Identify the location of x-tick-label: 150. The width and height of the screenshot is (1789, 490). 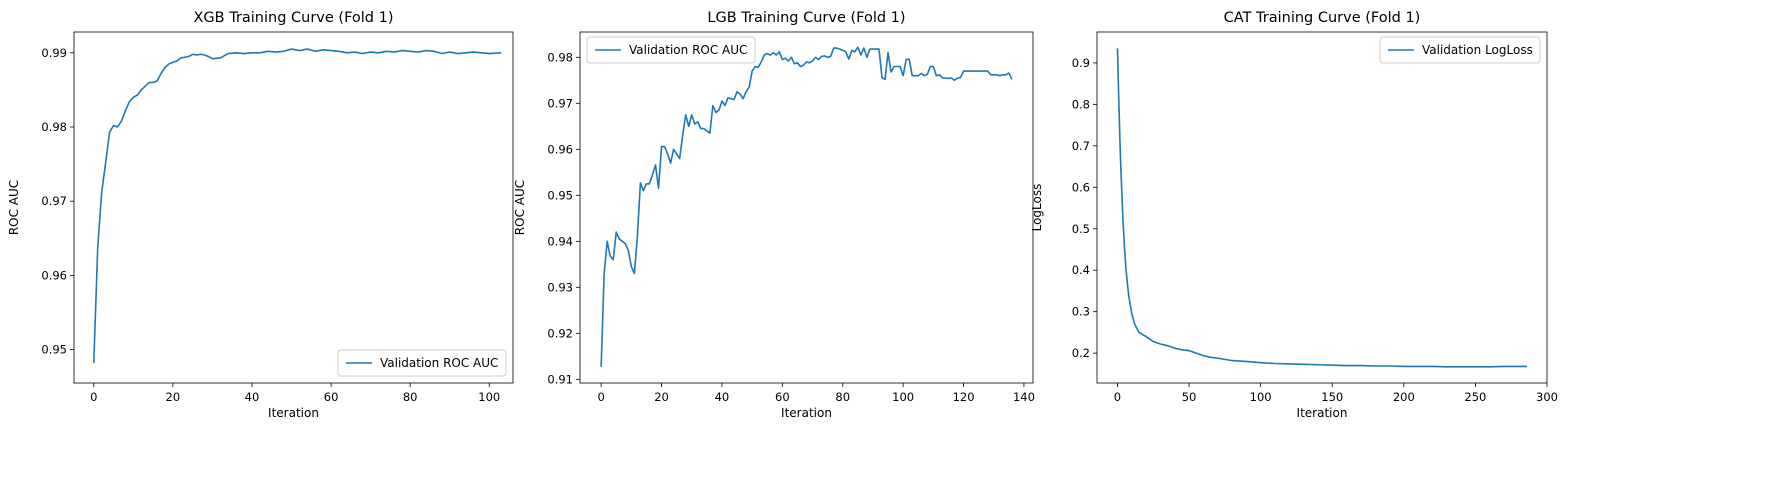
(1332, 397).